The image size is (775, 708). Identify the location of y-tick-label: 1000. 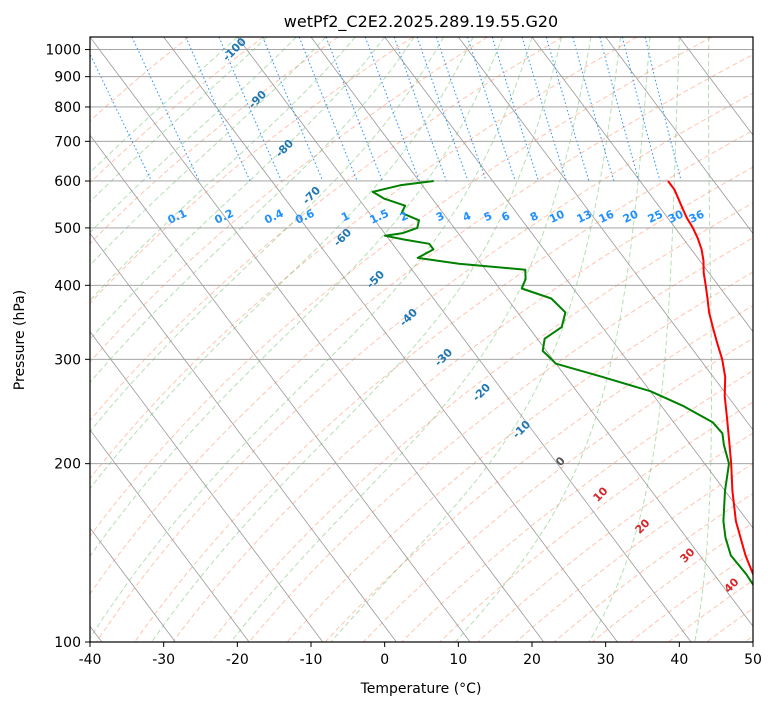
(63, 51).